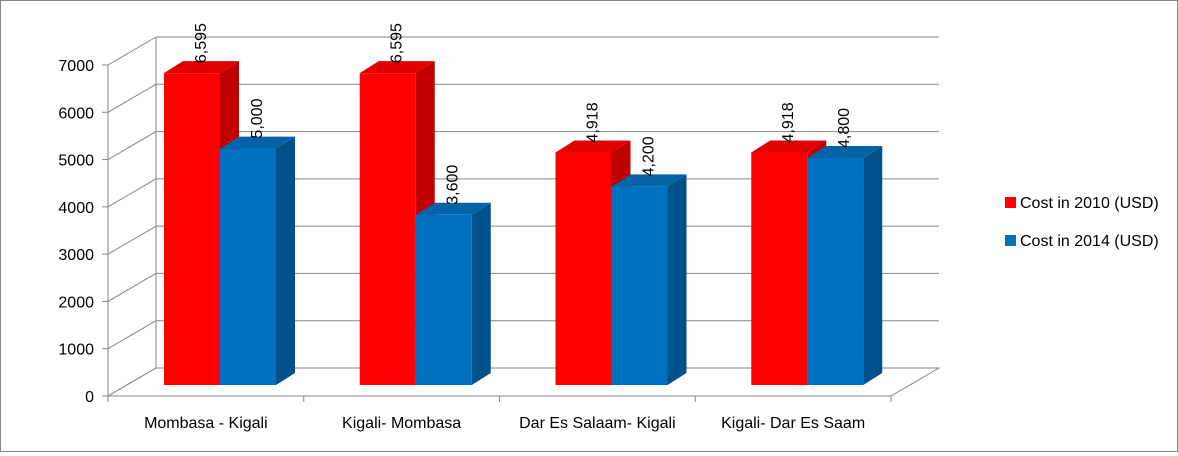  Describe the element at coordinates (76, 302) in the screenshot. I see `y-tick-label: 2000` at that location.